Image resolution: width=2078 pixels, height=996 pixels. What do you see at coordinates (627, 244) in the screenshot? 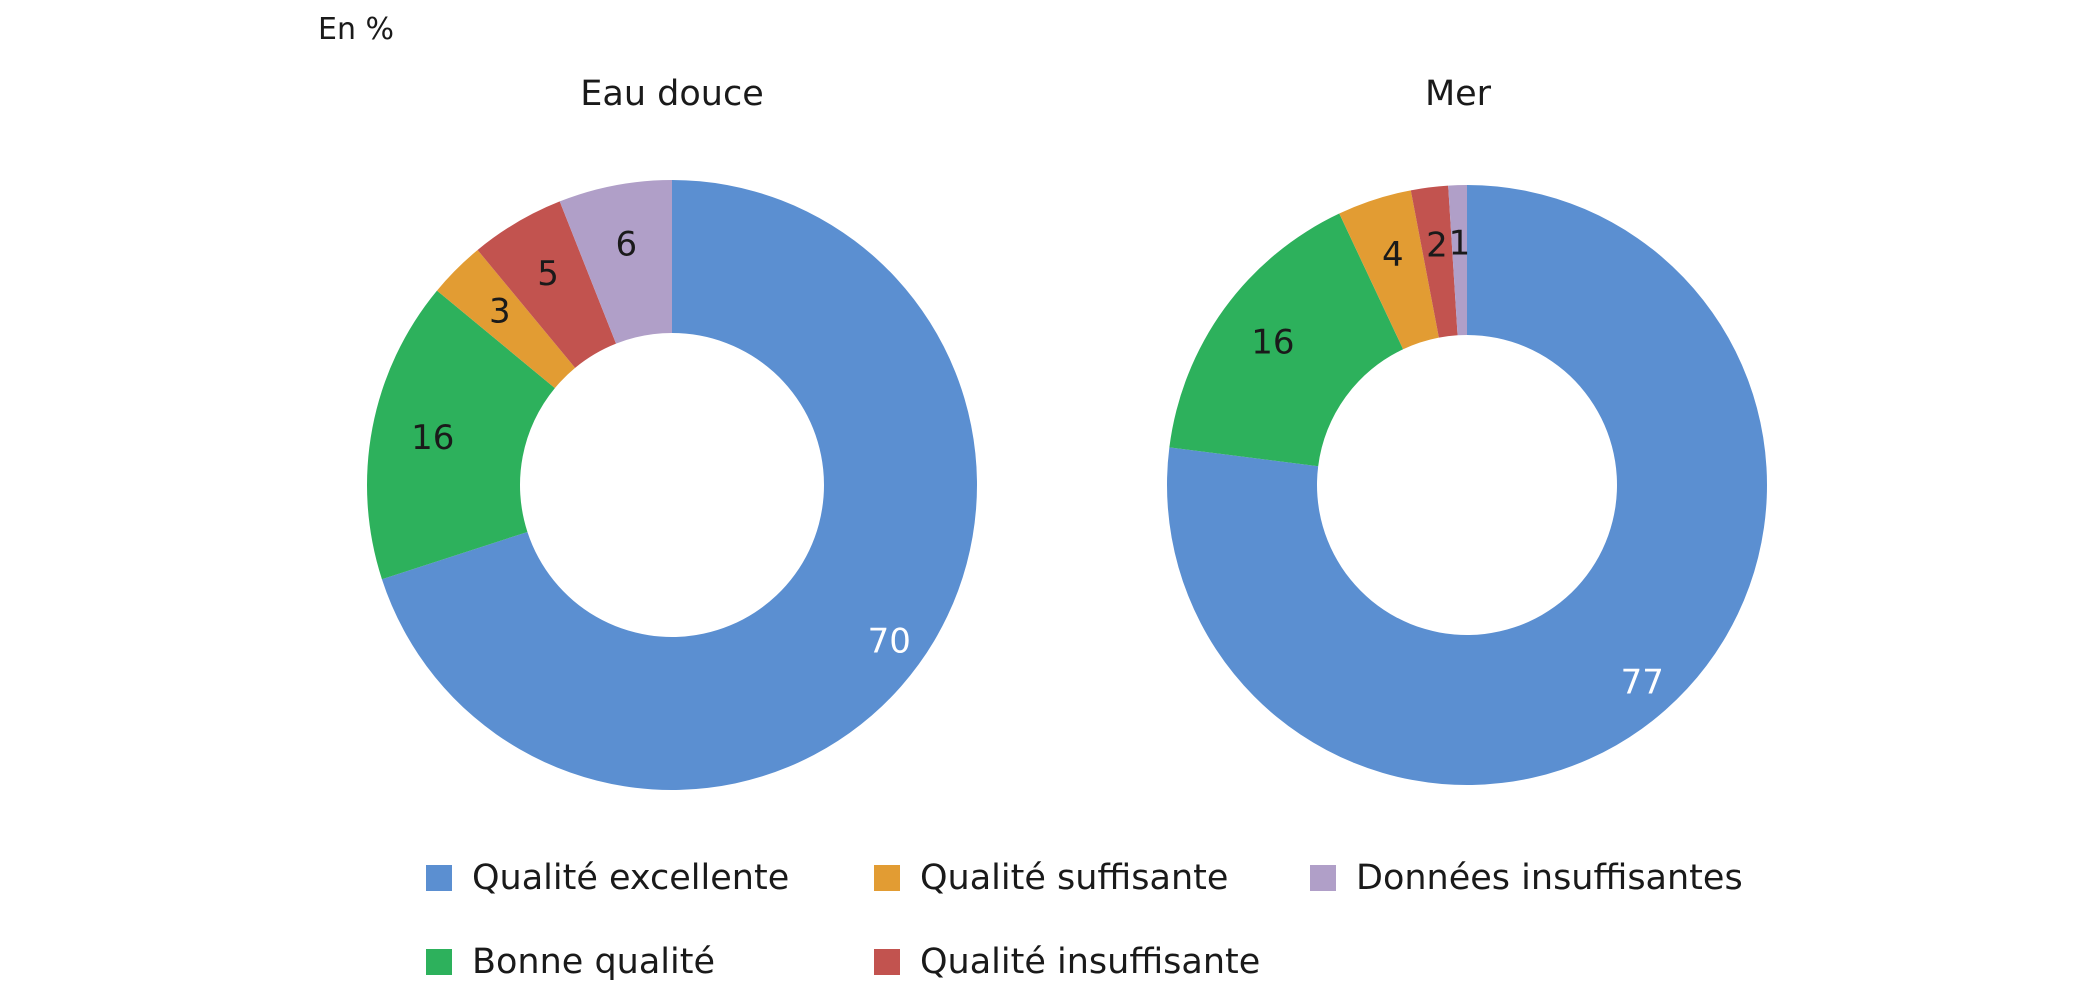
I see `slice-label-0-4: 6` at bounding box center [627, 244].